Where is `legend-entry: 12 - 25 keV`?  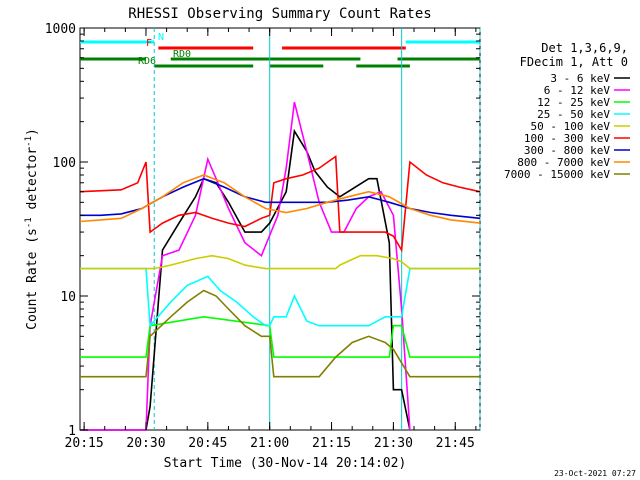 legend-entry: 12 - 25 keV is located at coordinates (573, 102).